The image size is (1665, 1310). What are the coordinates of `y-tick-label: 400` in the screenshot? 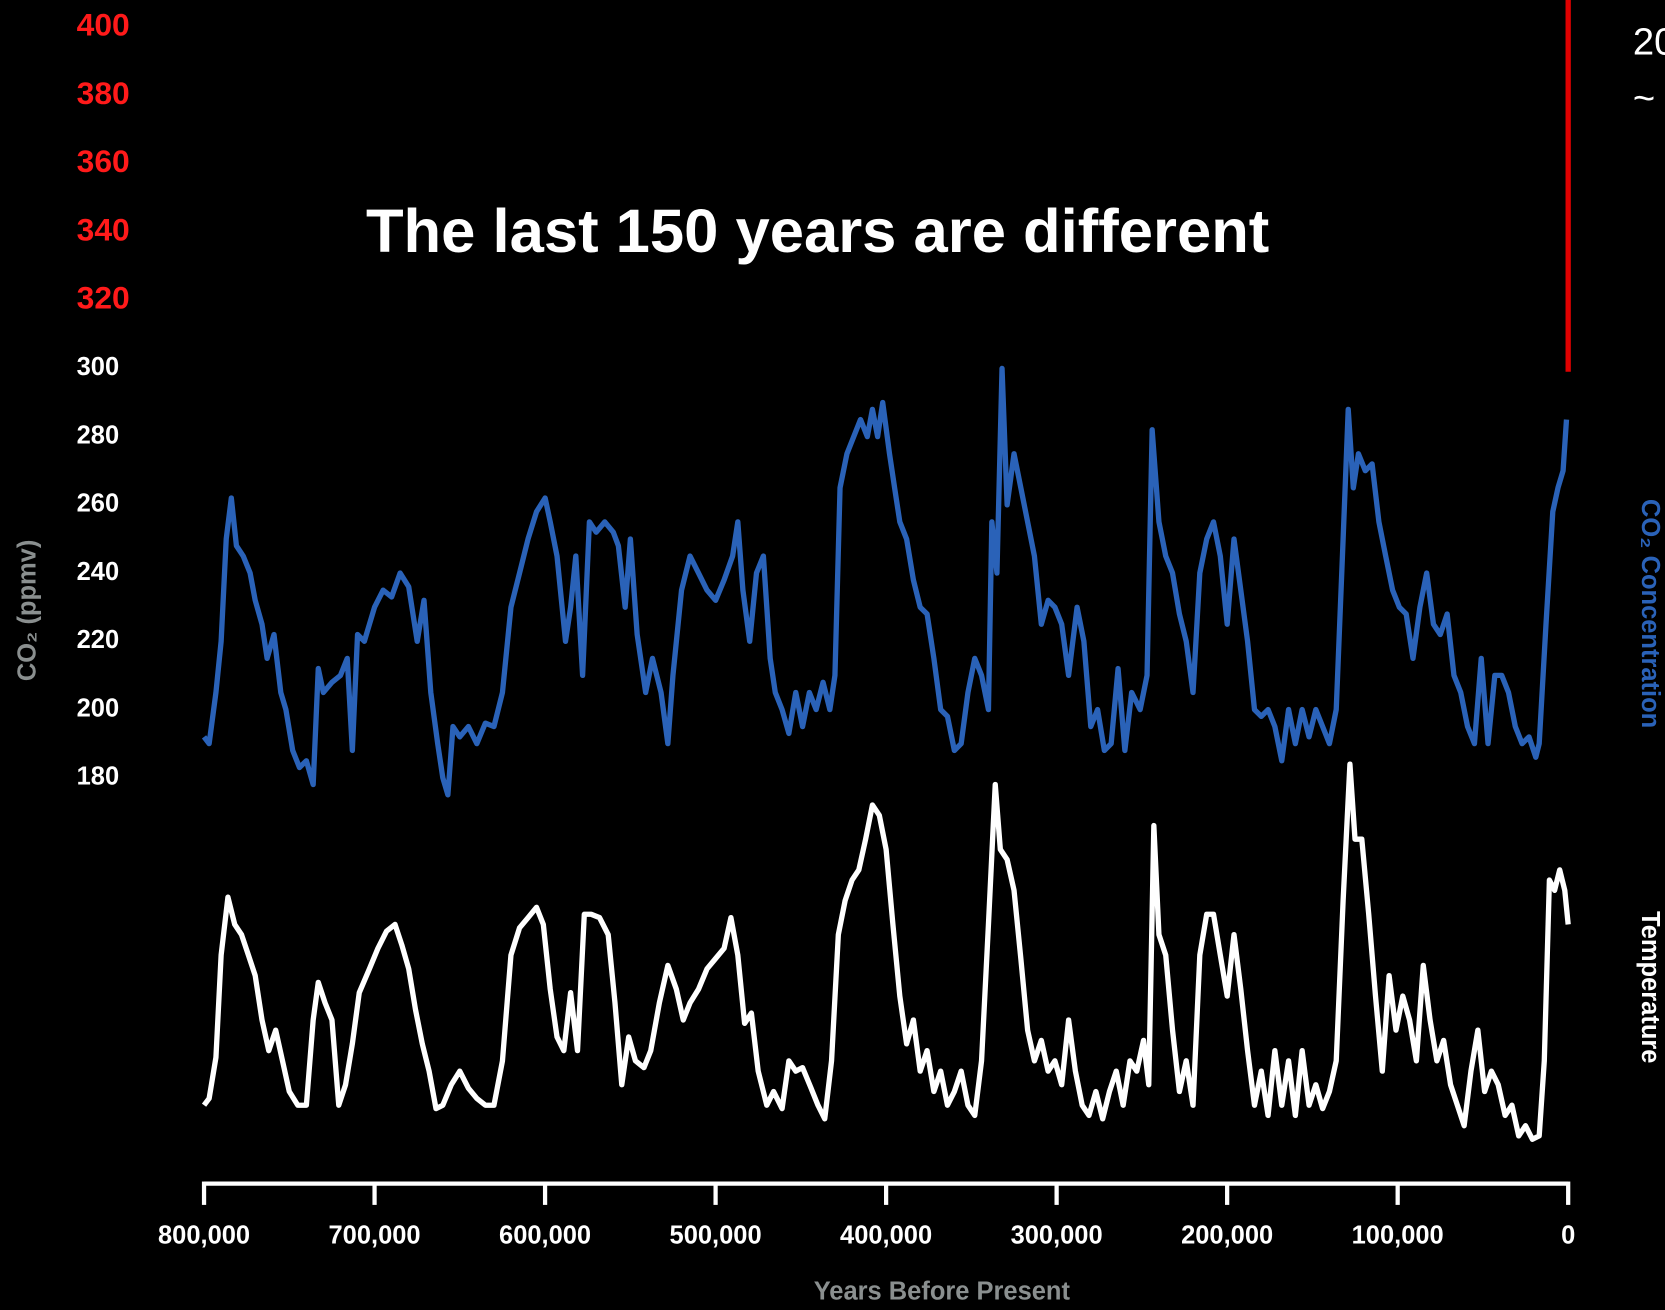 It's located at (103, 25).